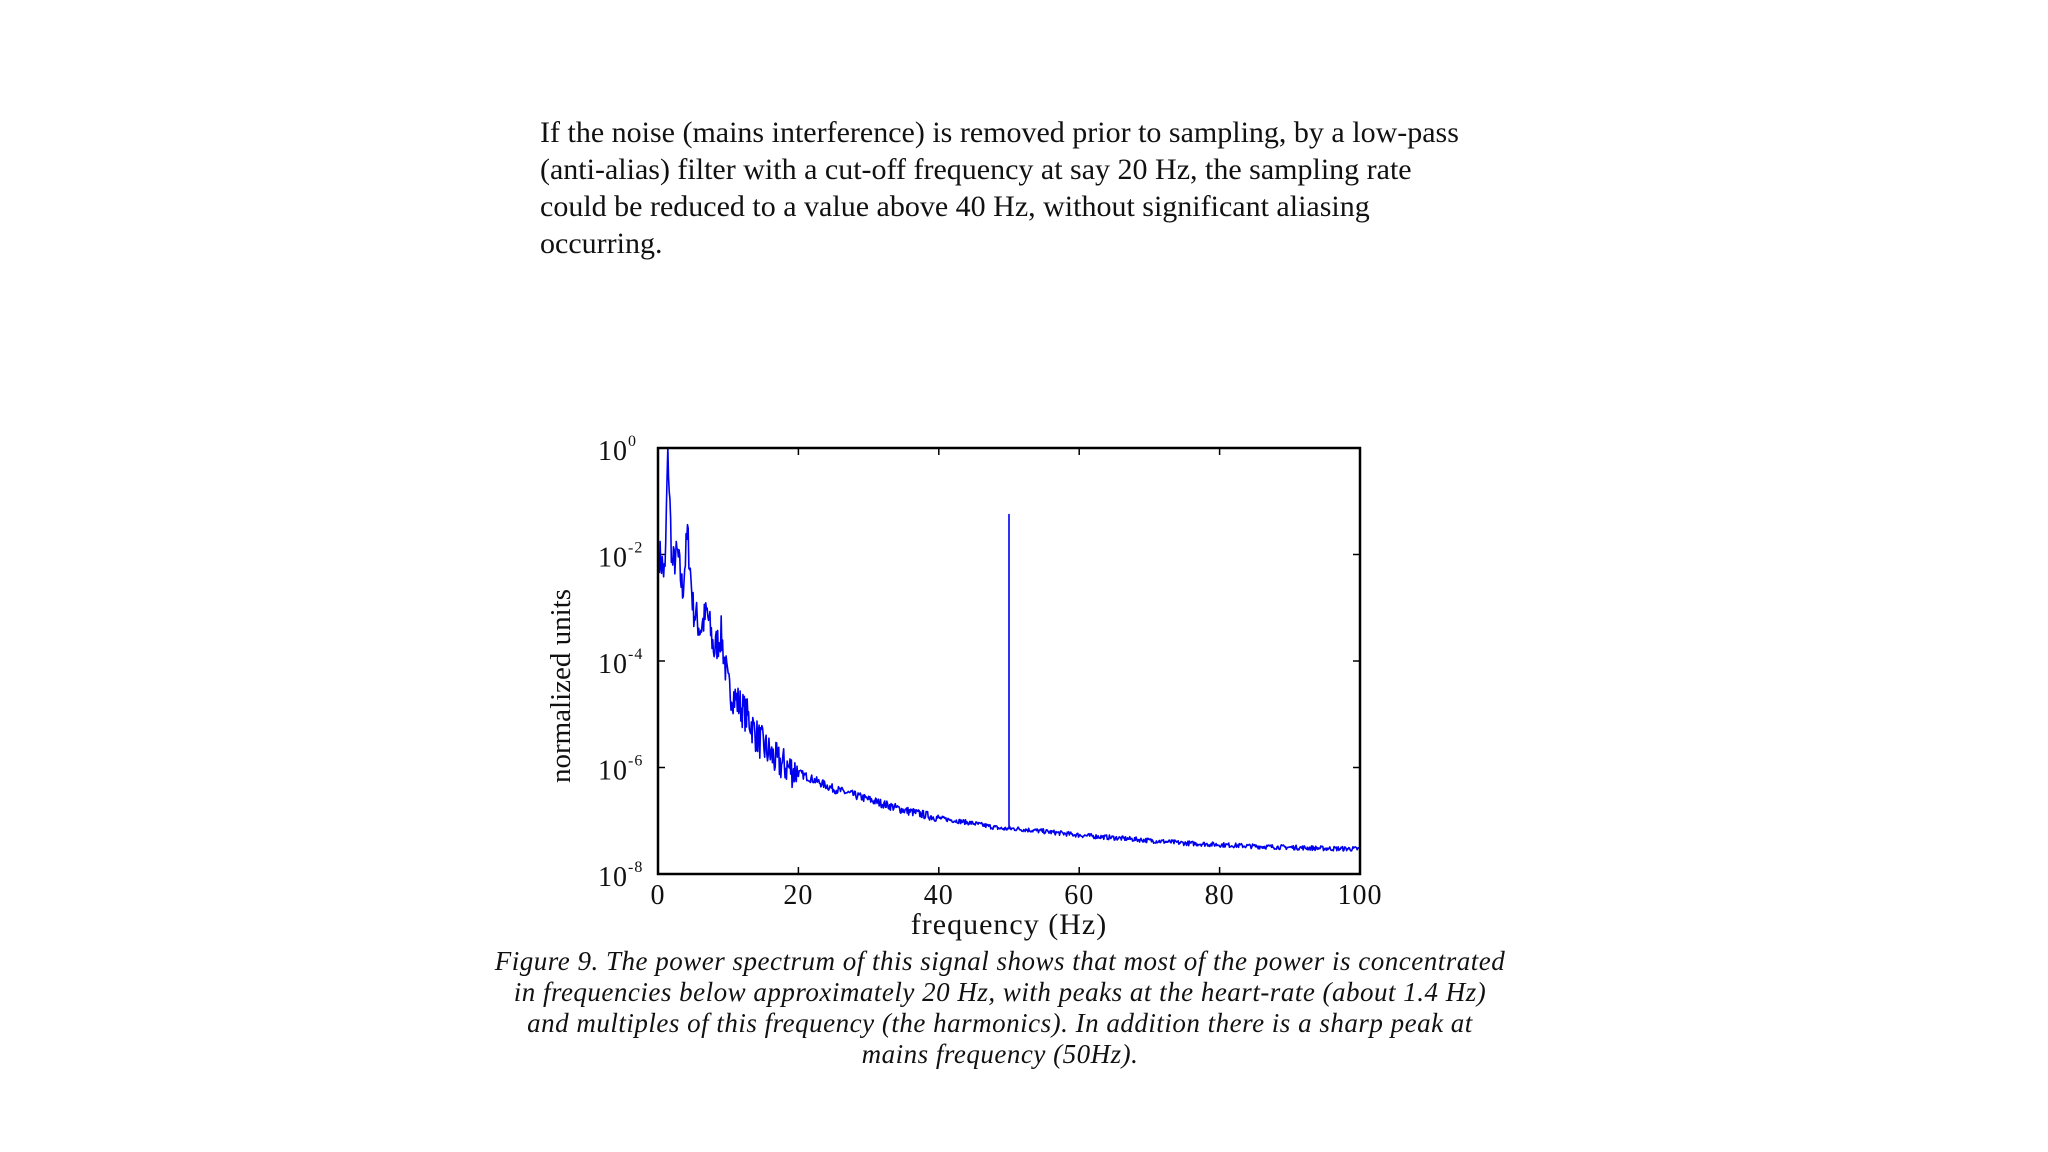 This screenshot has height=1152, width=2048. I want to click on x-tick-label: 40, so click(939, 895).